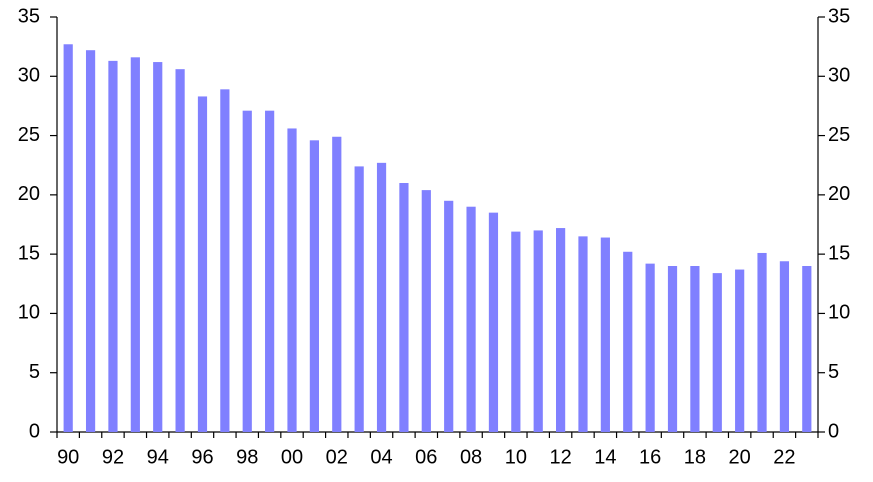  I want to click on x-tick-label: 94, so click(158, 457).